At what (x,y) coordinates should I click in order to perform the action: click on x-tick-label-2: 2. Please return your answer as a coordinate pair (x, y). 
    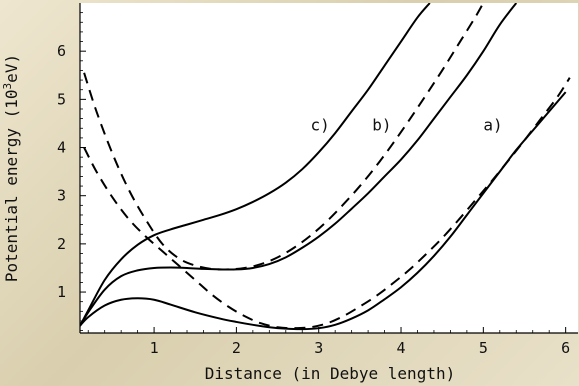
    Looking at the image, I should click on (236, 348).